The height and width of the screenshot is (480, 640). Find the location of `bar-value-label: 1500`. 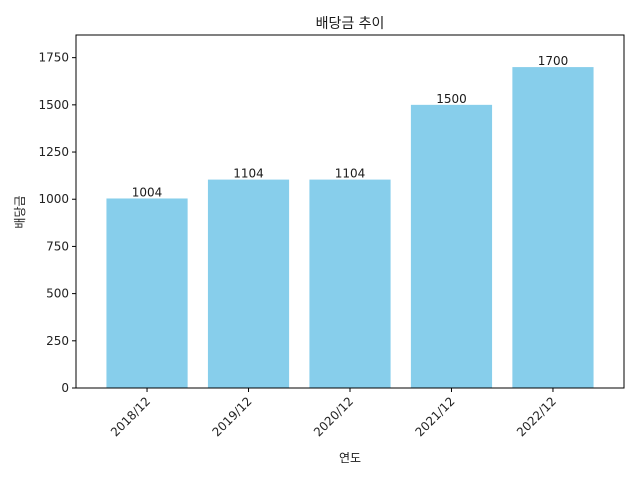

bar-value-label: 1500 is located at coordinates (451, 99).